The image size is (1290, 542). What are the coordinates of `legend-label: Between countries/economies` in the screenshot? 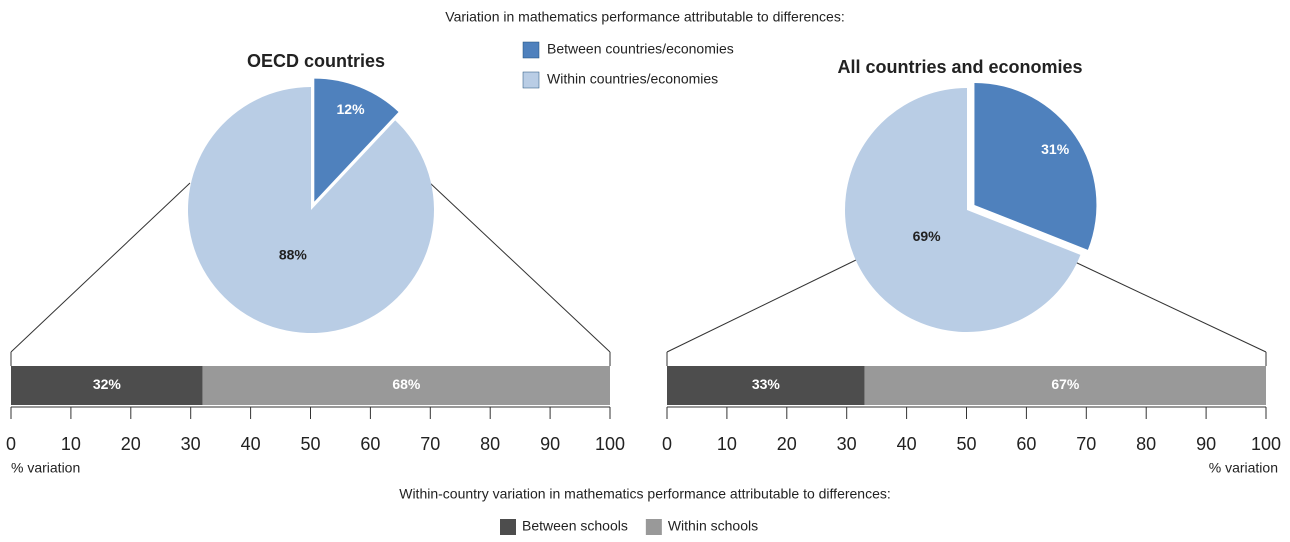 It's located at (640, 49).